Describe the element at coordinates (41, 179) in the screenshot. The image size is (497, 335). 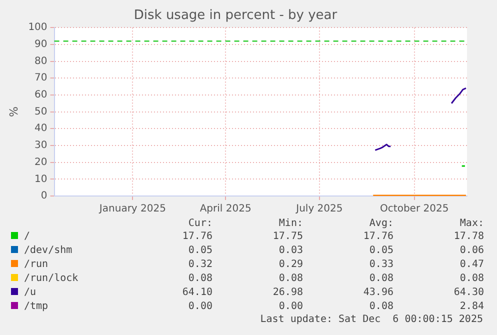
I see `y-tick-label: 10` at that location.